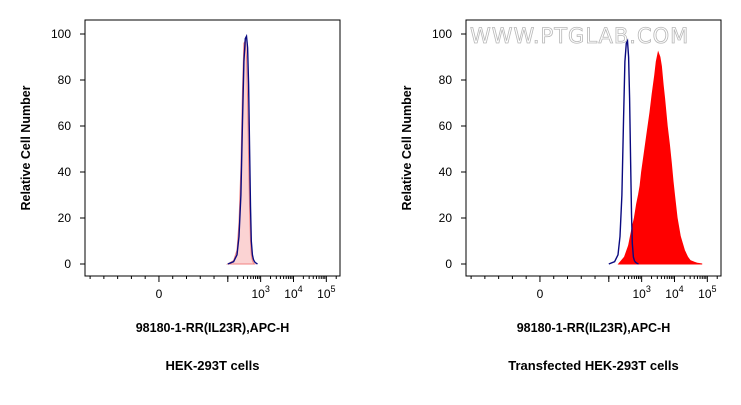 The width and height of the screenshot is (741, 405). What do you see at coordinates (442, 34) in the screenshot?
I see `y-tick-label-right-100: 100` at bounding box center [442, 34].